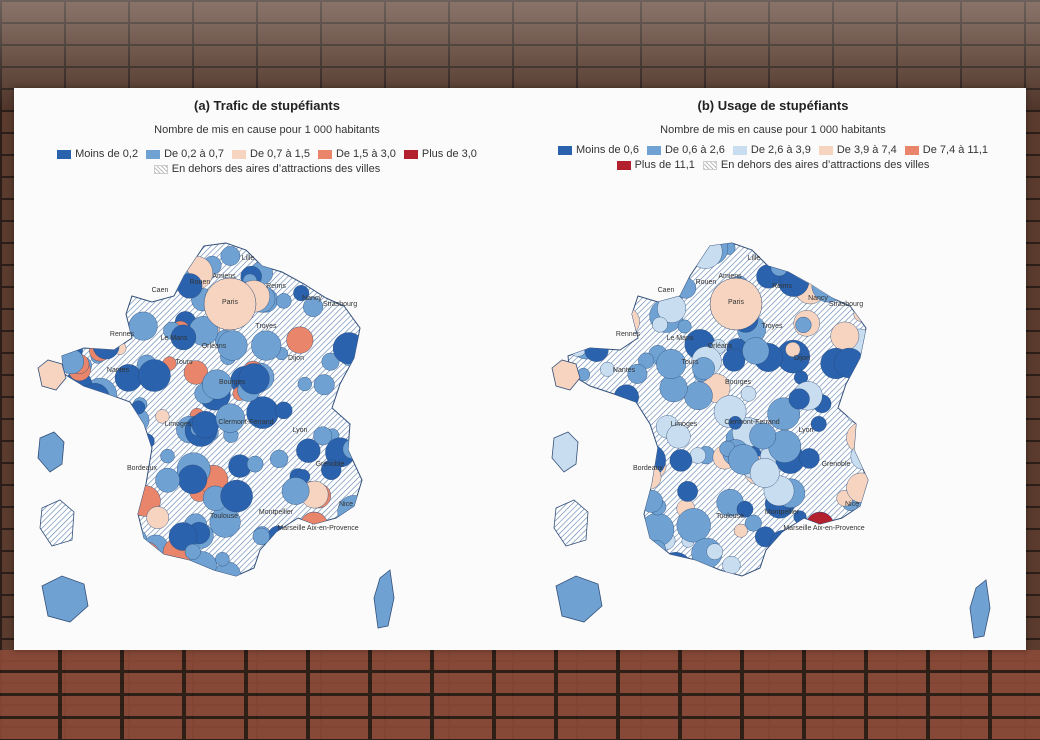 Image resolution: width=1040 pixels, height=740 pixels. I want to click on city-label: Montpellier, so click(782, 512).